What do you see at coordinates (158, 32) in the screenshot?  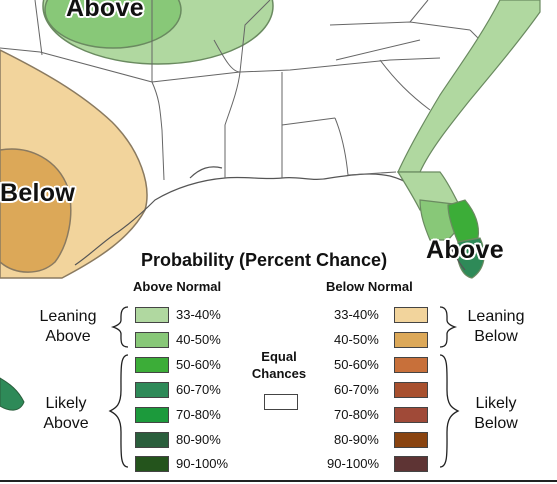 I see `above-normal-region-north` at bounding box center [158, 32].